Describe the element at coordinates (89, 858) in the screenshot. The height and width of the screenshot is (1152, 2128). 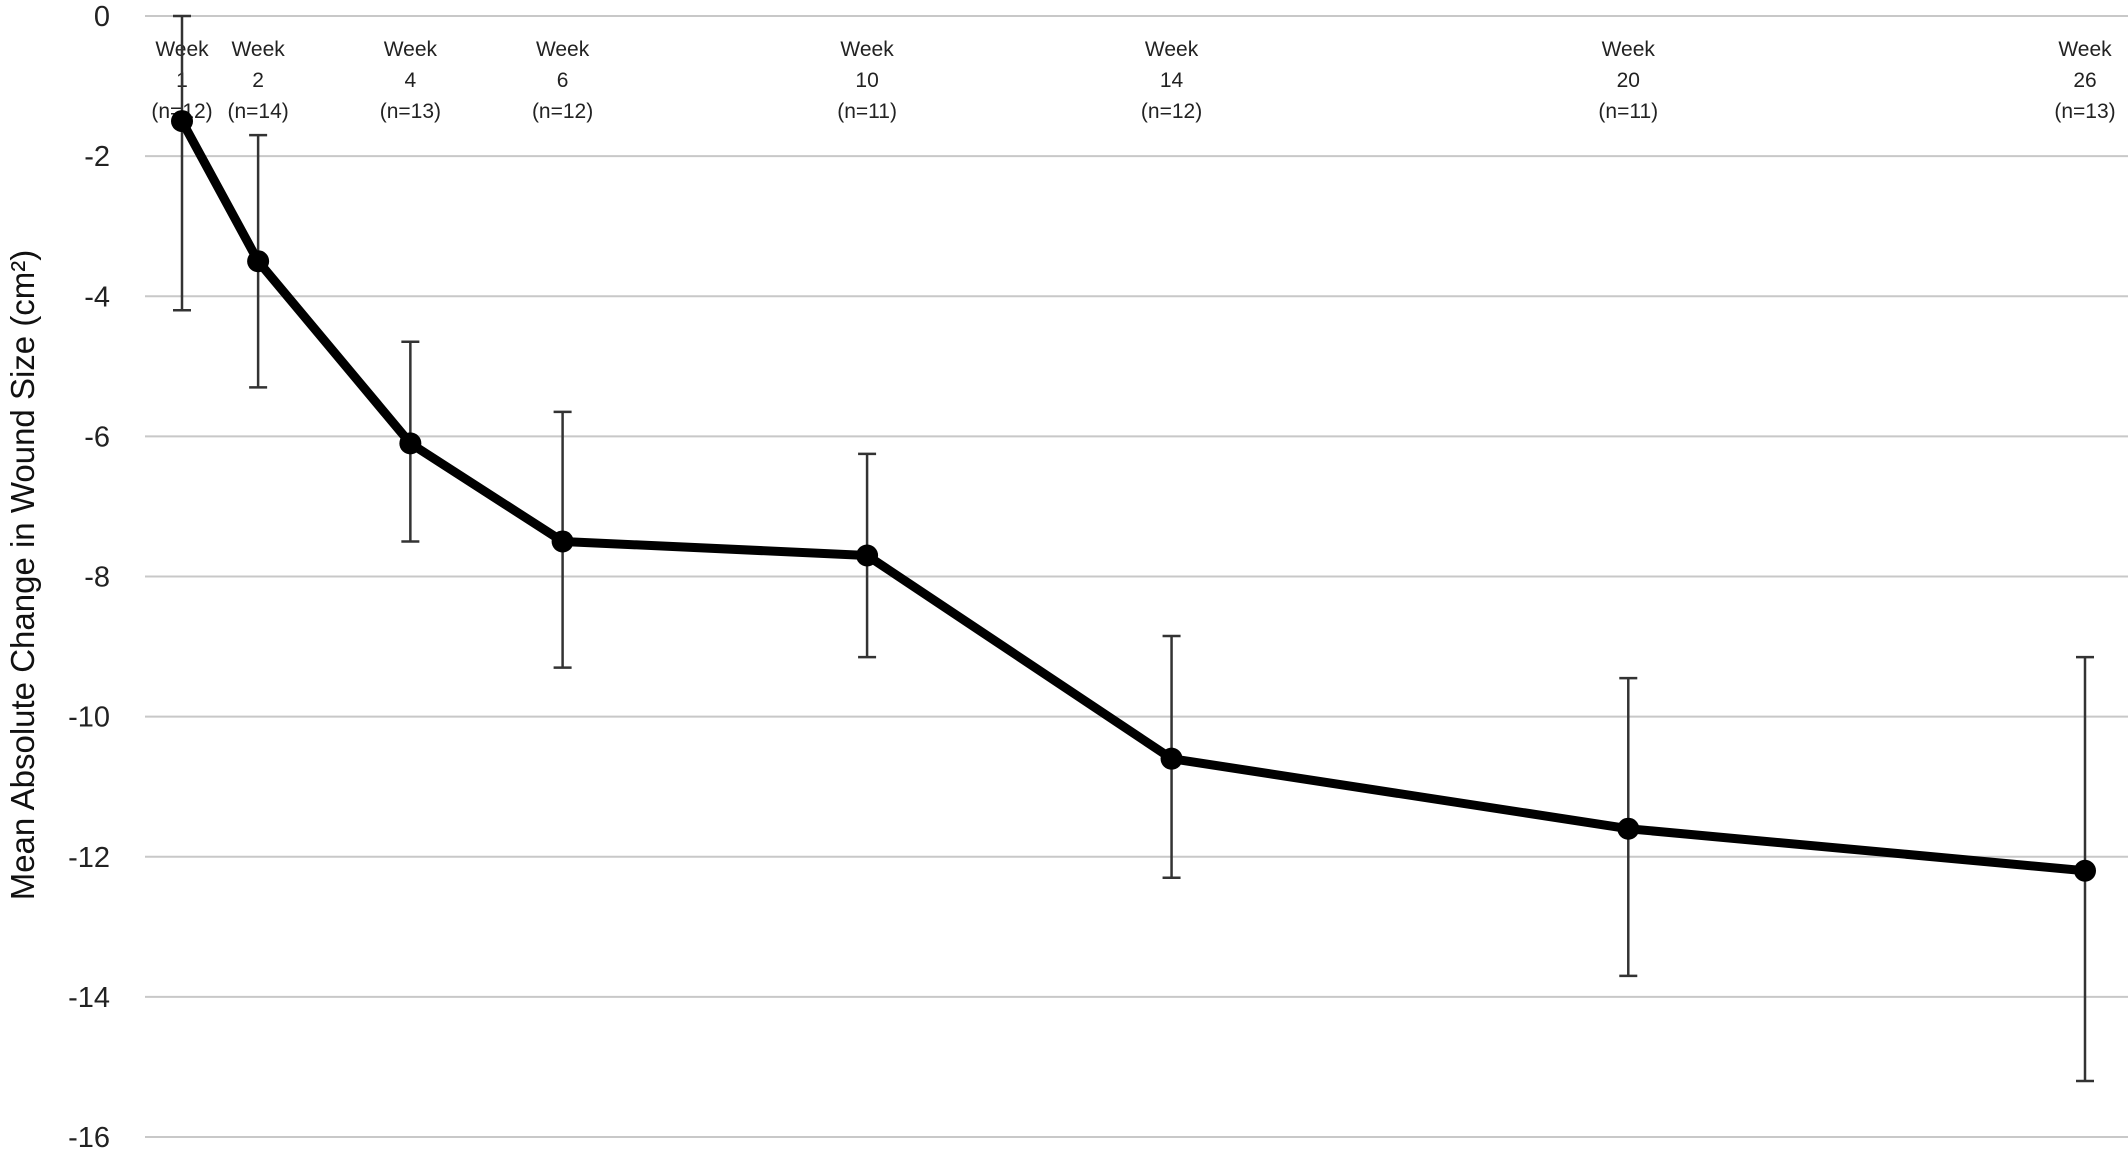
I see `y-tick-label: -12` at that location.